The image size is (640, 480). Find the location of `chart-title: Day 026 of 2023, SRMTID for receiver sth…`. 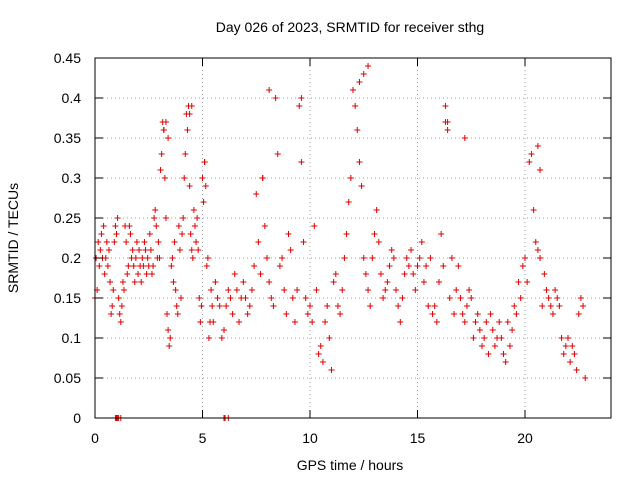

chart-title: Day 026 of 2023, SRMTID for receiver sth… is located at coordinates (350, 27).